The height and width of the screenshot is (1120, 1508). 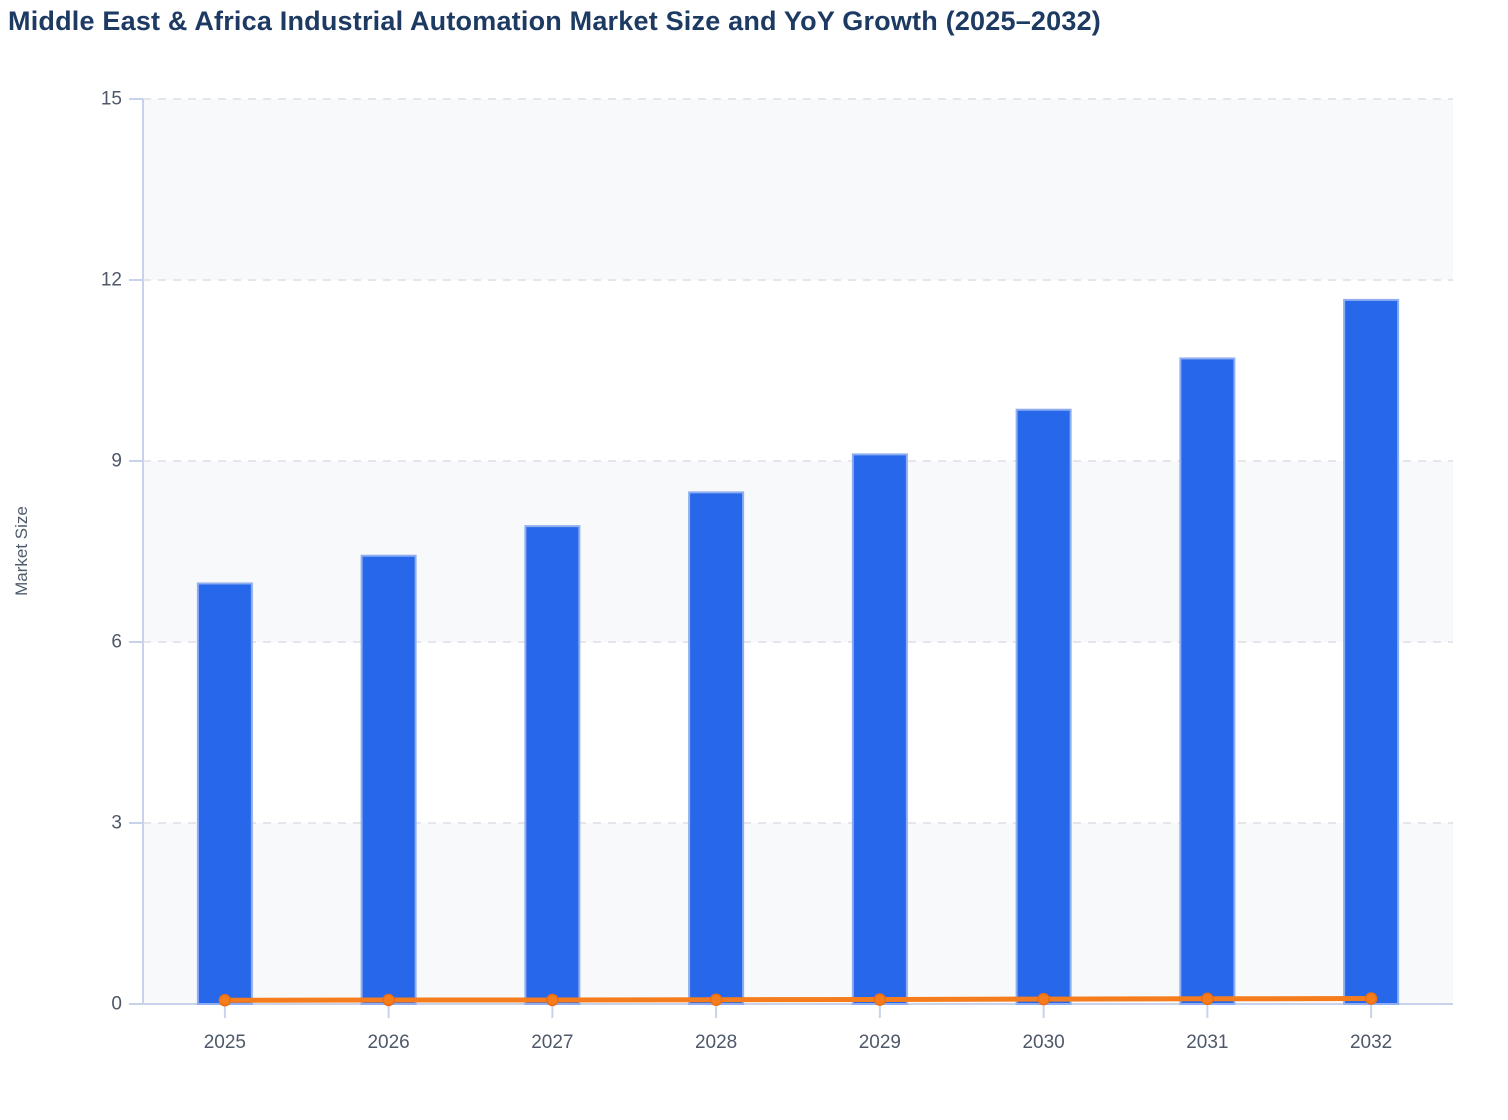 I want to click on x-tick-label: 2025, so click(x=225, y=1042).